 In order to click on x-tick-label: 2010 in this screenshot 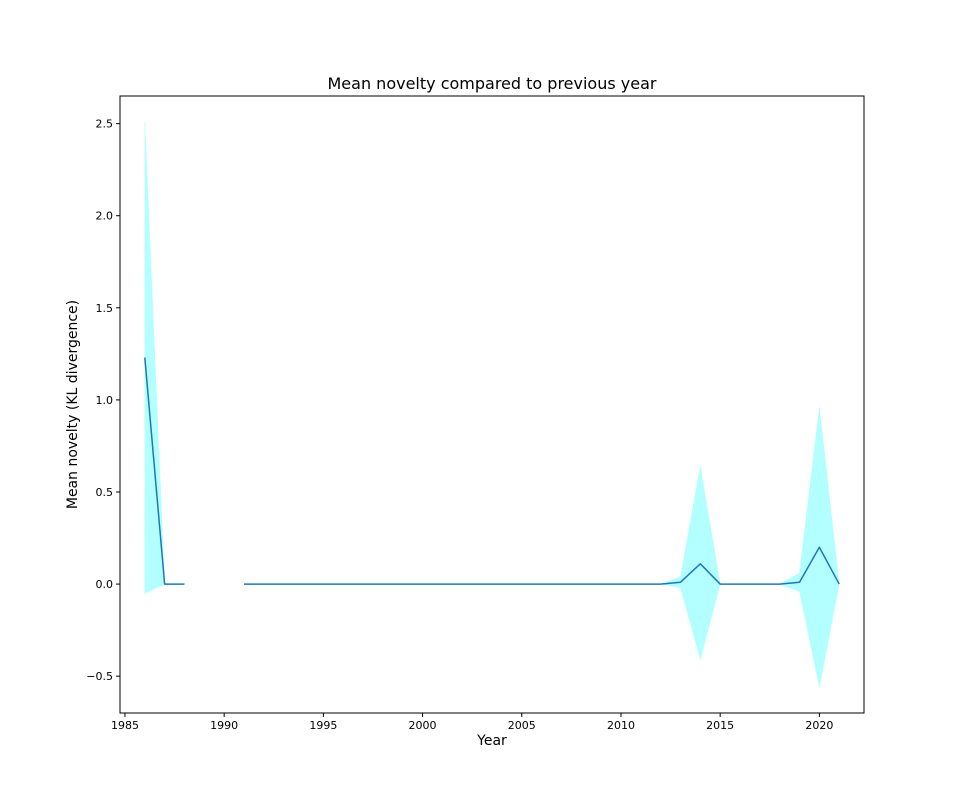, I will do `click(621, 725)`.